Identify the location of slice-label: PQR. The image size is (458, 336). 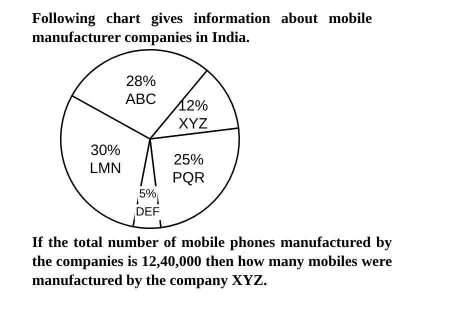
(189, 177).